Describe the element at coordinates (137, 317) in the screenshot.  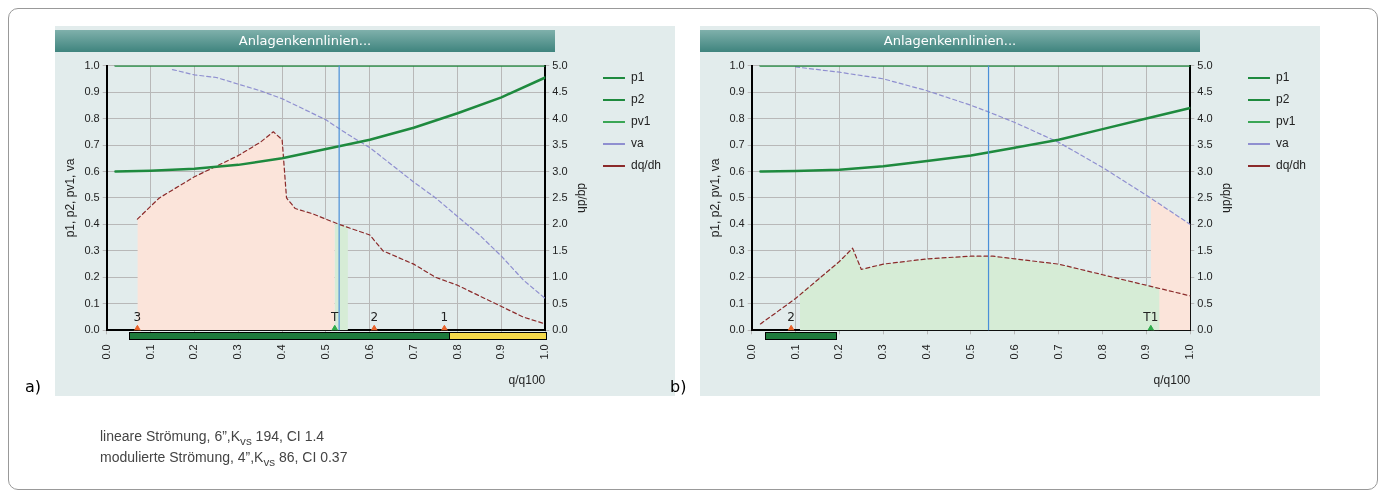
I see `annotation: 3` at that location.